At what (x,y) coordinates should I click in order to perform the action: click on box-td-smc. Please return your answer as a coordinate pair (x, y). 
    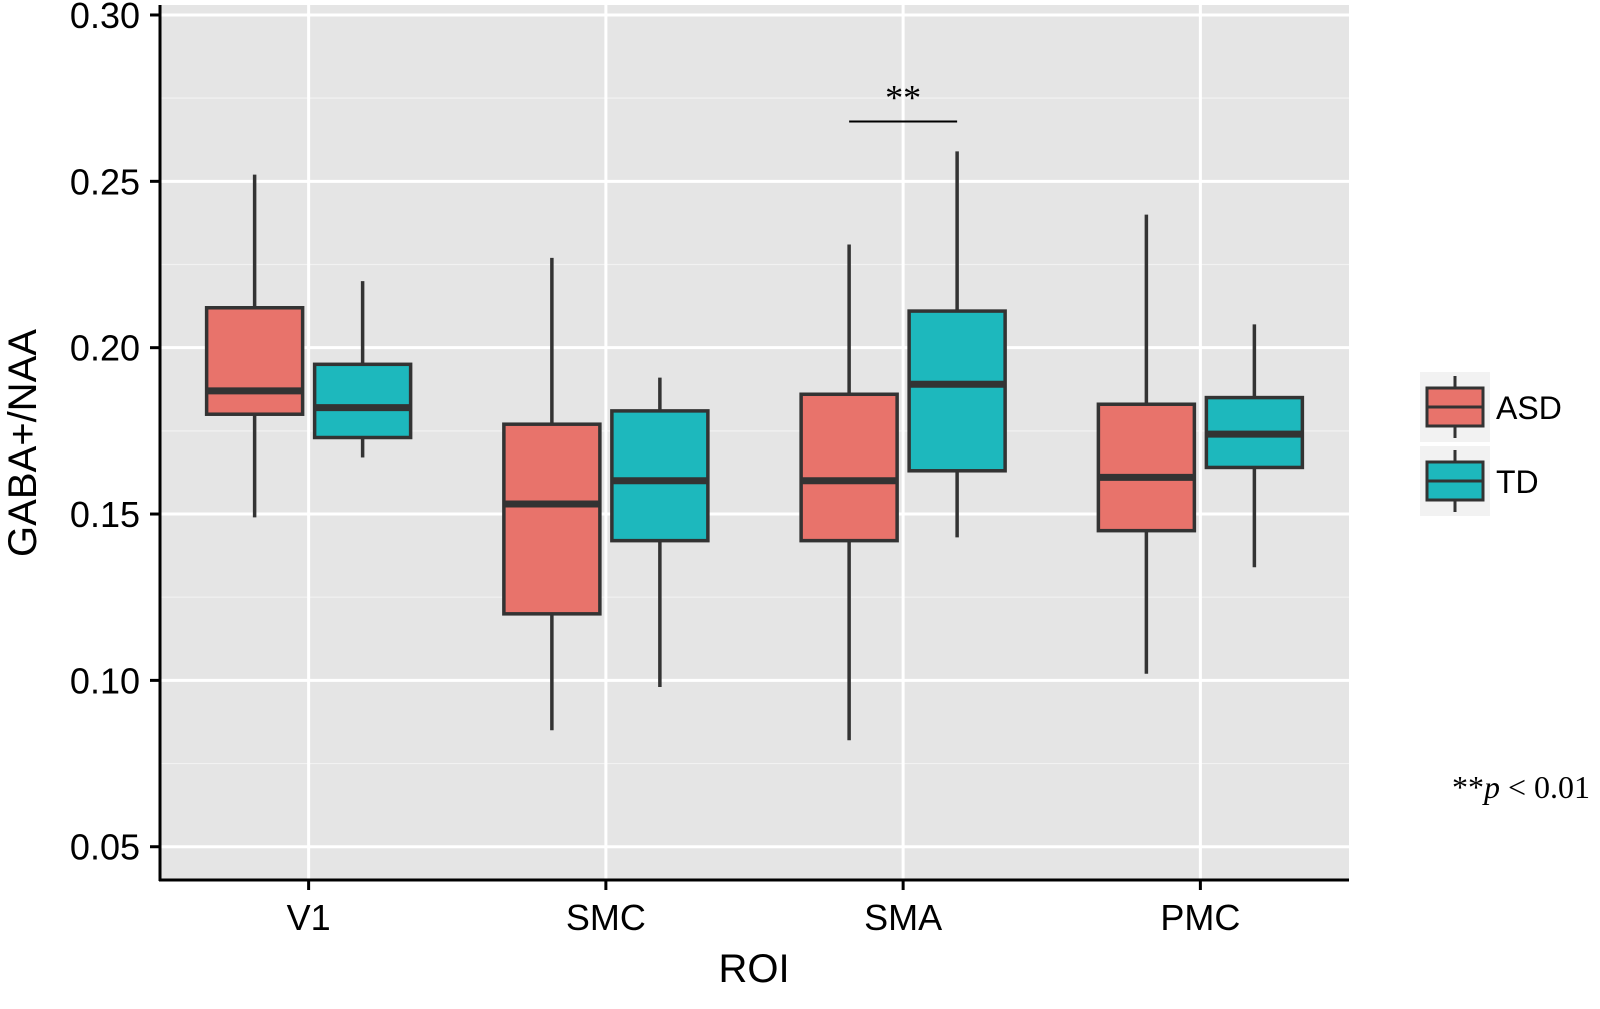
    Looking at the image, I should click on (660, 532).